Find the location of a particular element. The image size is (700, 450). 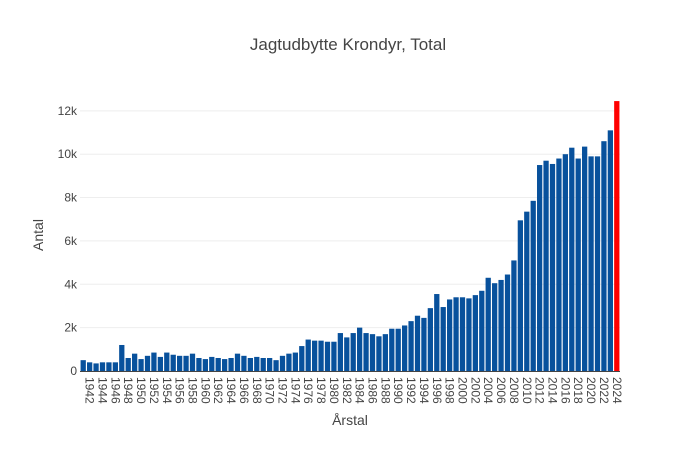

x-tick-label: 1982 is located at coordinates (347, 390).